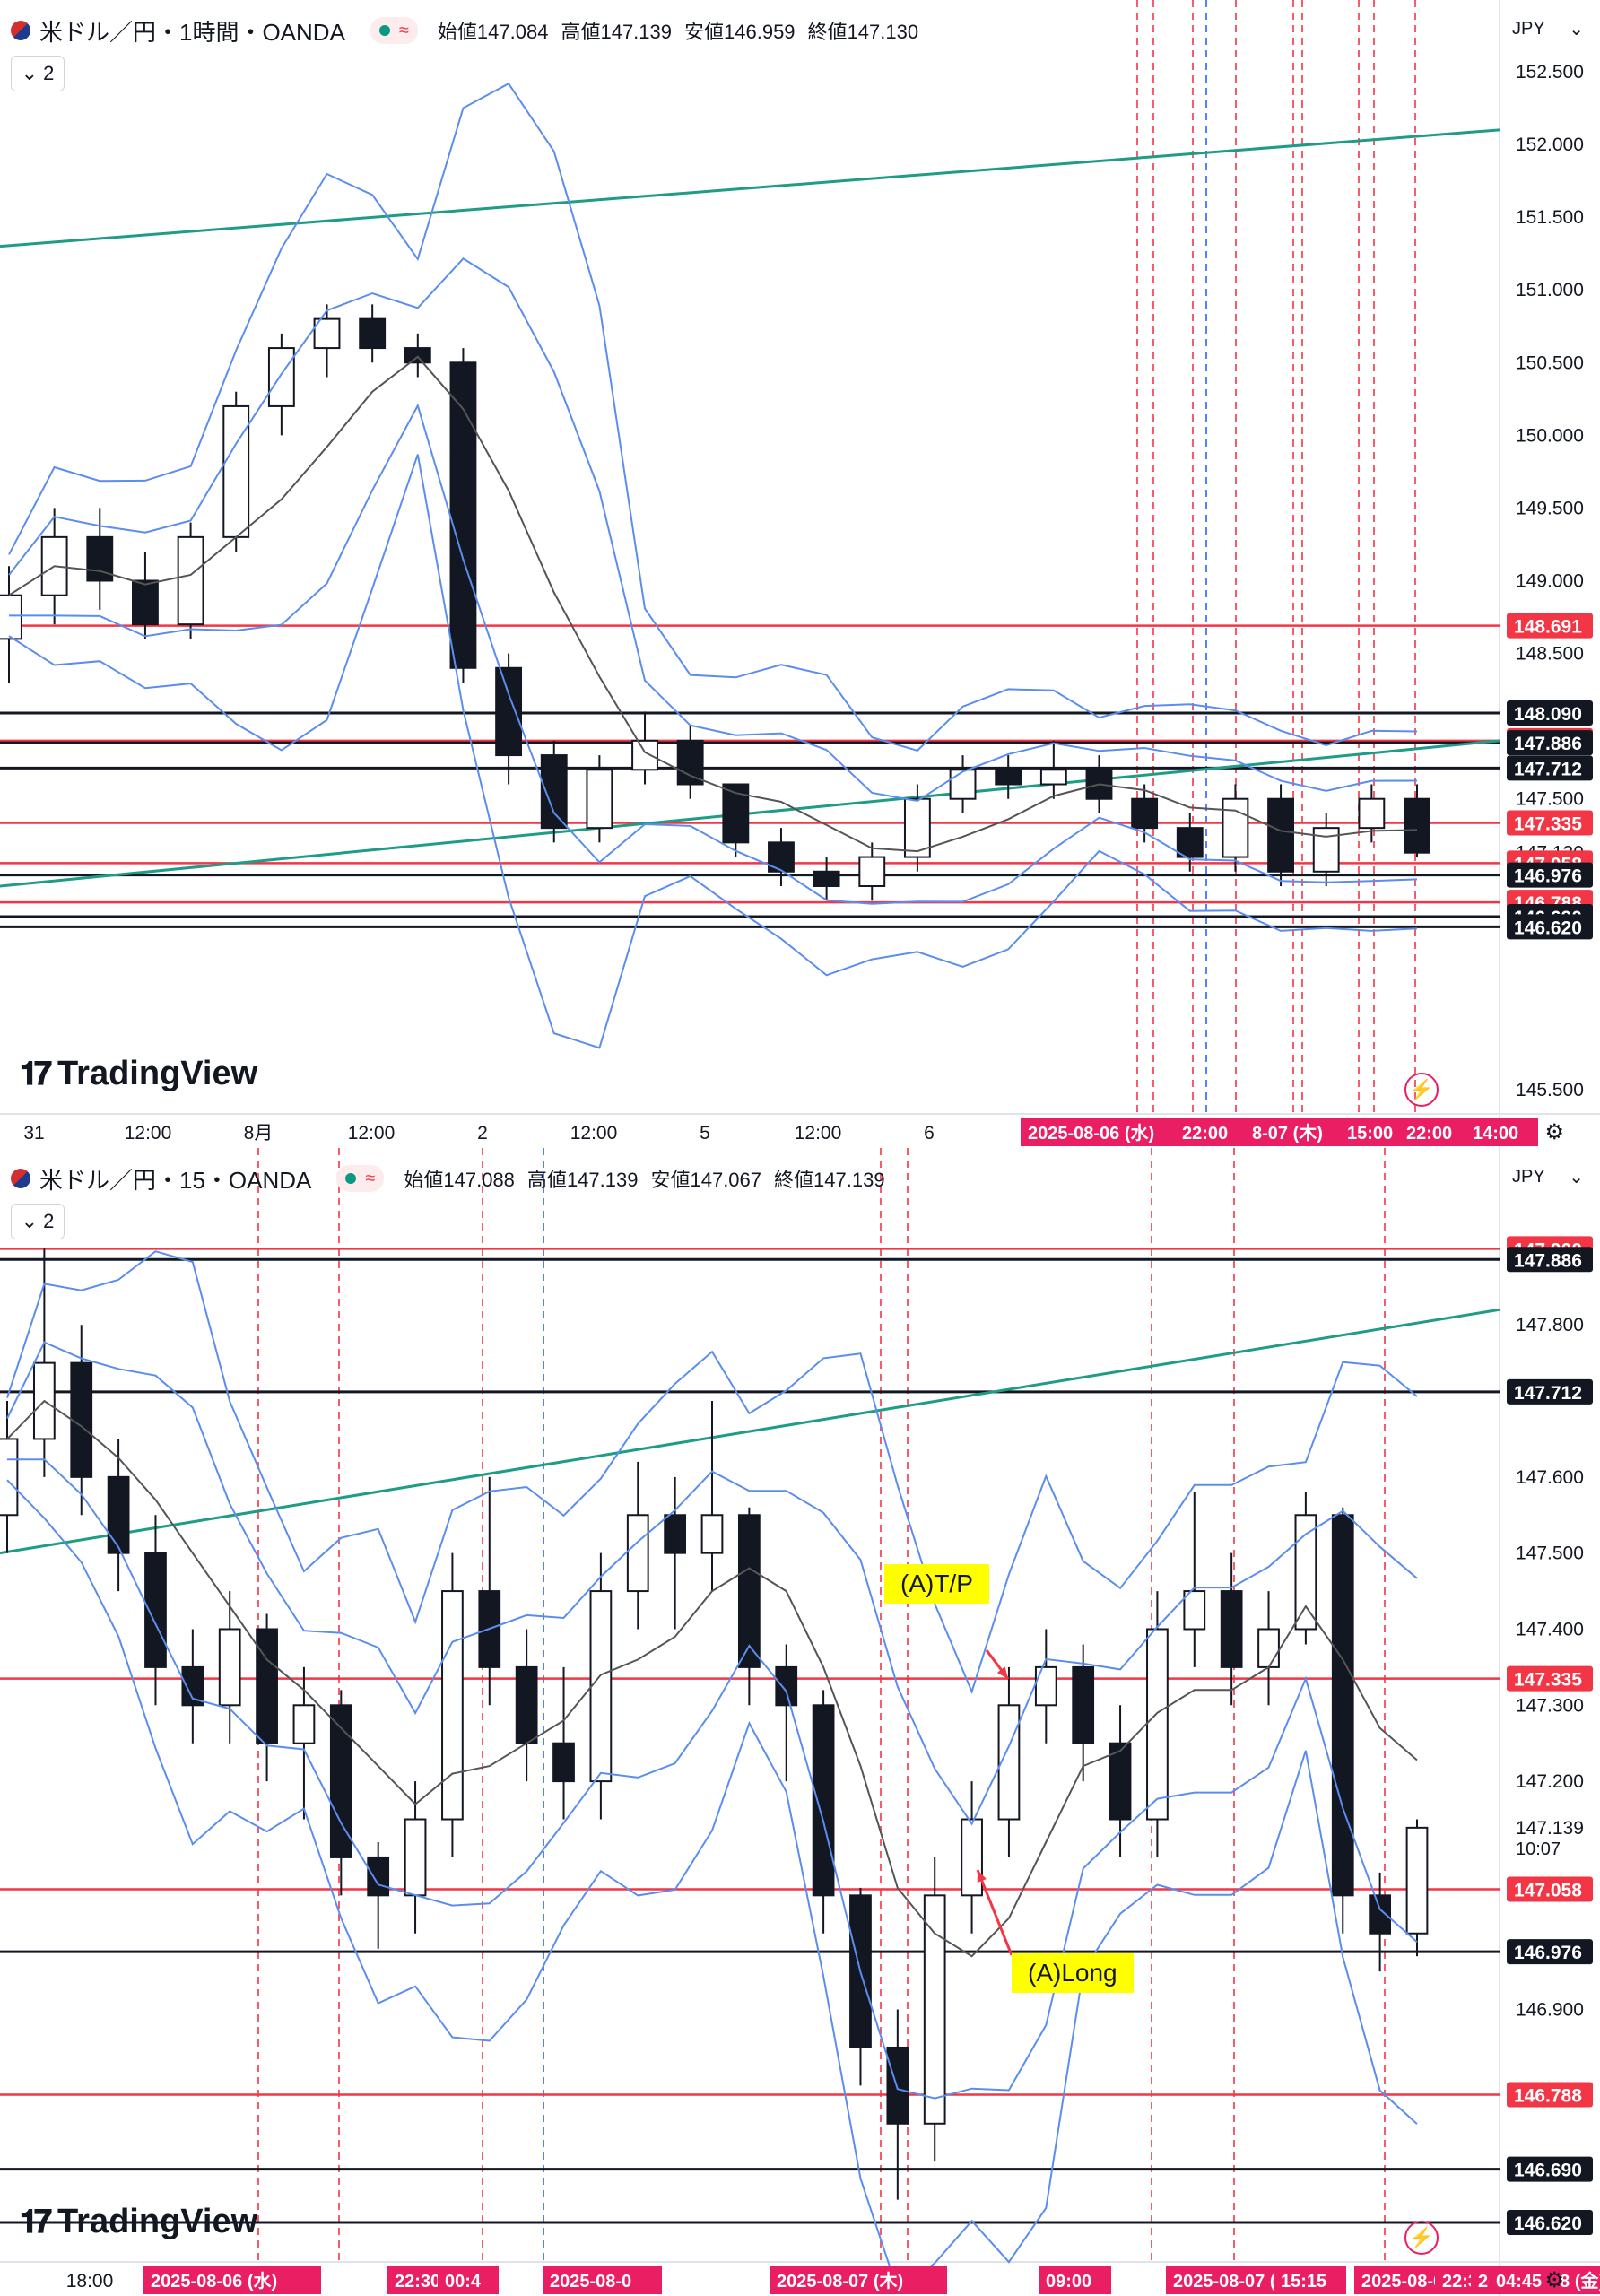  Describe the element at coordinates (1548, 2096) in the screenshot. I see `level-price-label: 146.788` at that location.